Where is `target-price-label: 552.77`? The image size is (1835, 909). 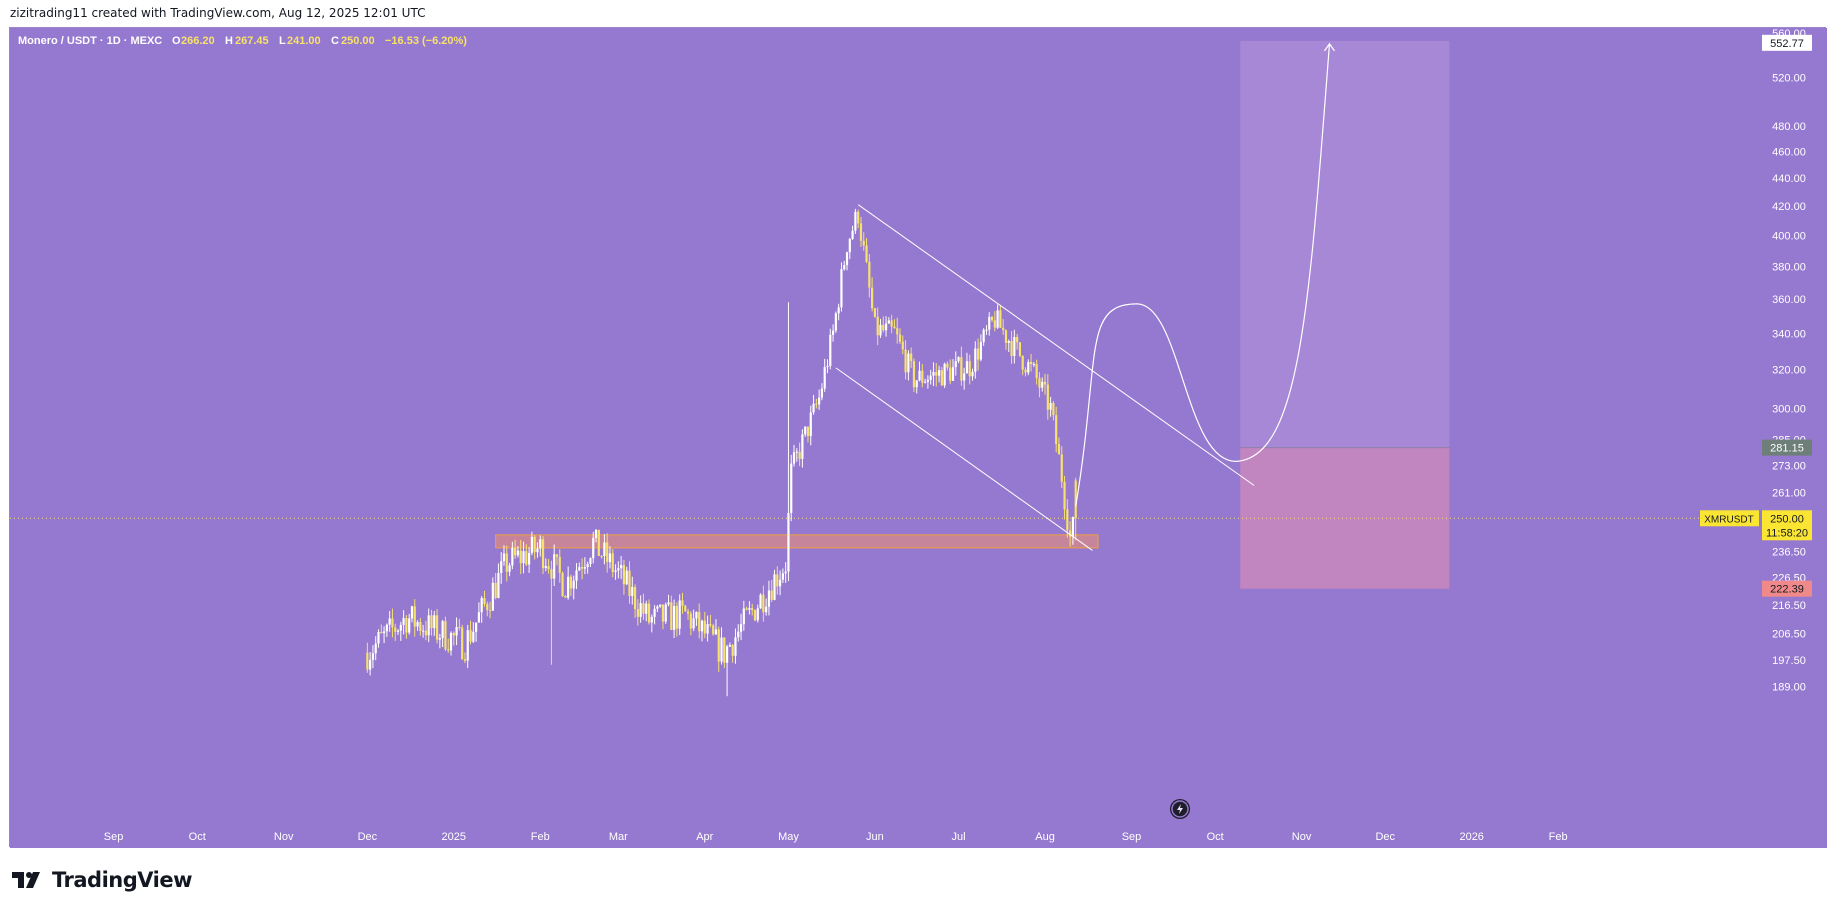
target-price-label: 552.77 is located at coordinates (1787, 44).